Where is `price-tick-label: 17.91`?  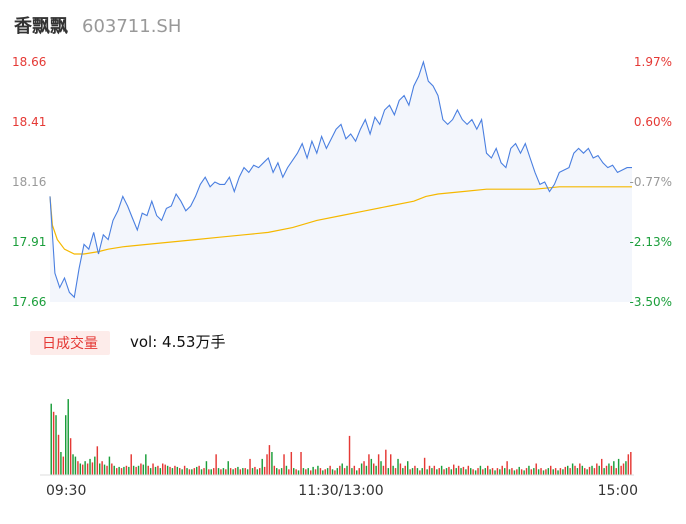
price-tick-label: 17.91 is located at coordinates (29, 242).